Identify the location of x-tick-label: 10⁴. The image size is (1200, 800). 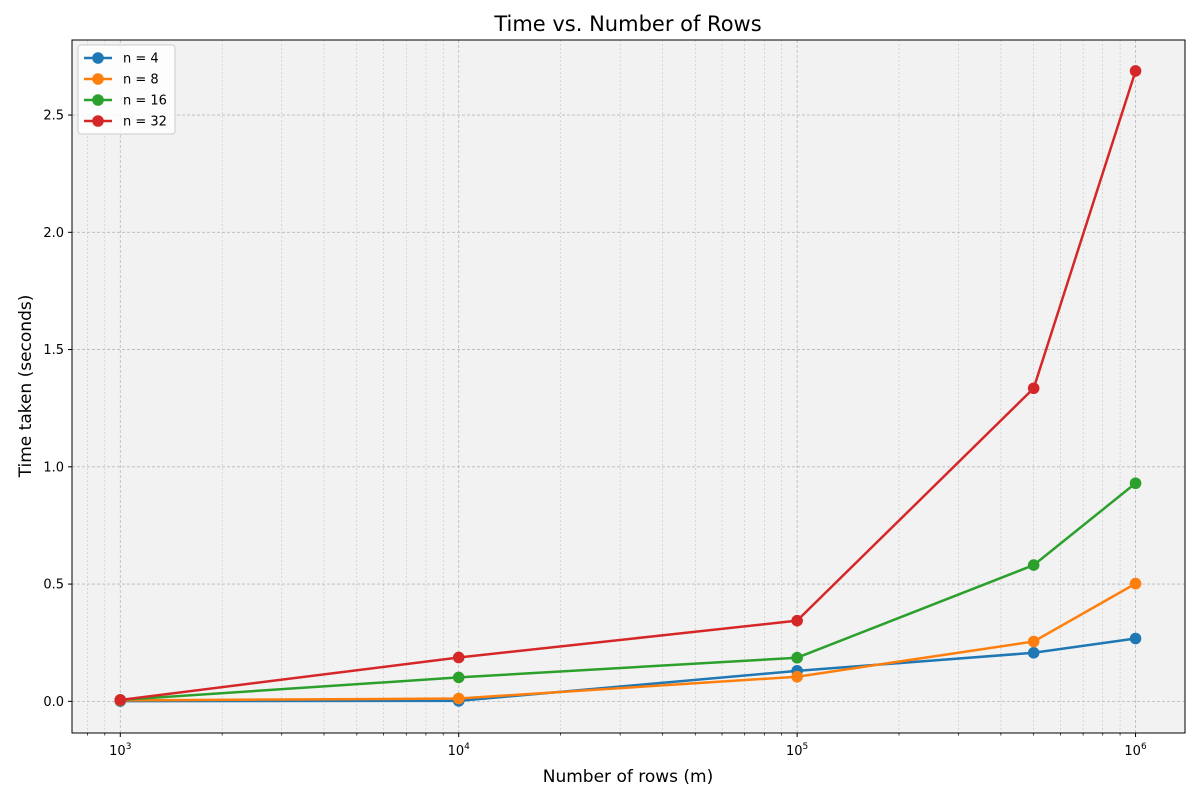
(459, 750).